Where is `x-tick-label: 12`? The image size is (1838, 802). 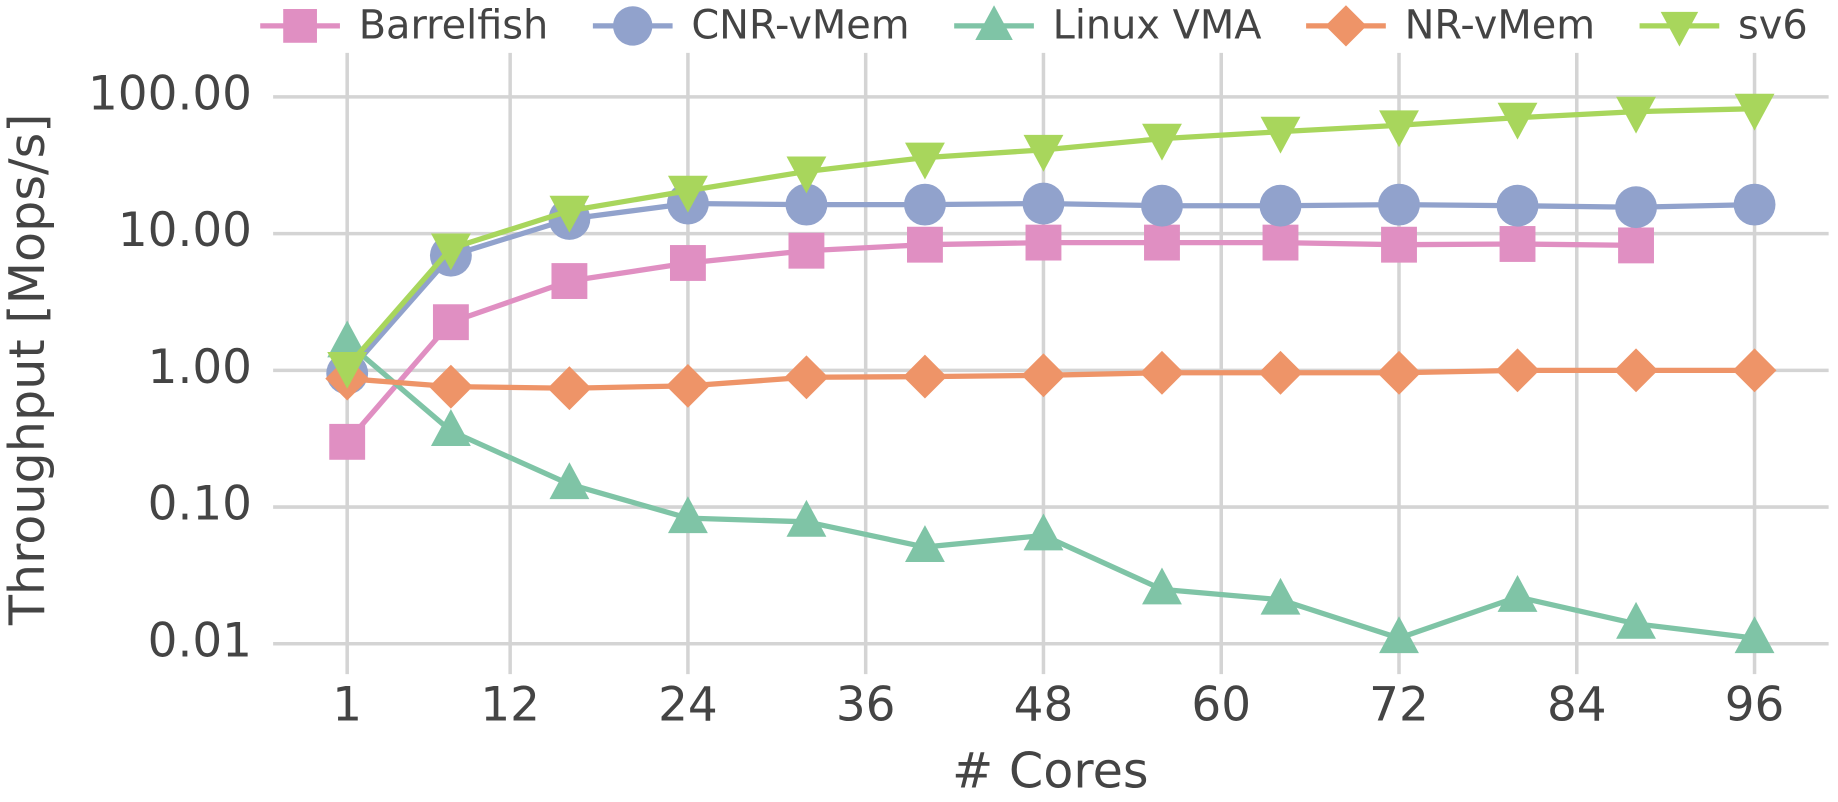
x-tick-label: 12 is located at coordinates (510, 705).